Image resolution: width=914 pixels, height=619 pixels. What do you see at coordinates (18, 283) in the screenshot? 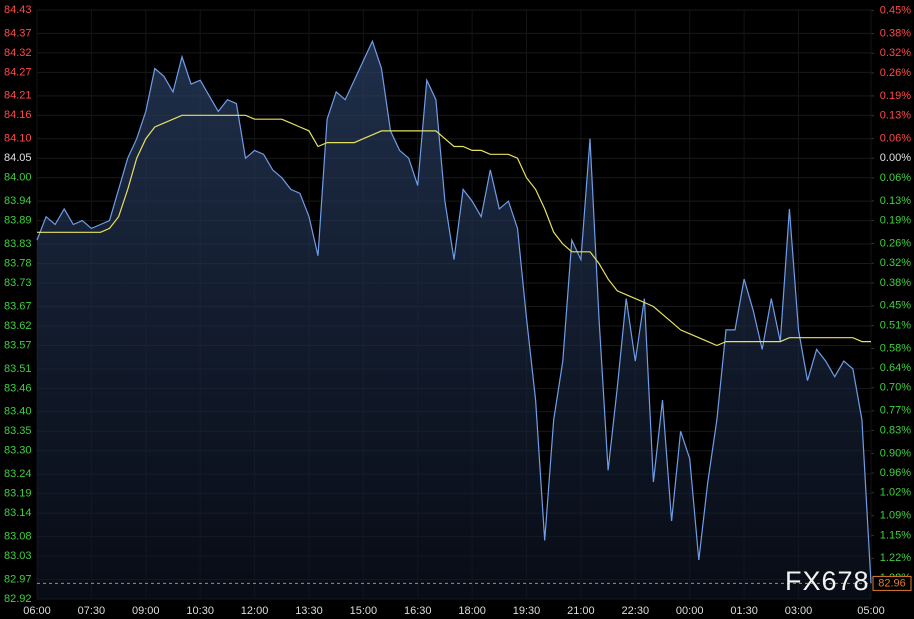
I see `y-tick-label: 83.73` at bounding box center [18, 283].